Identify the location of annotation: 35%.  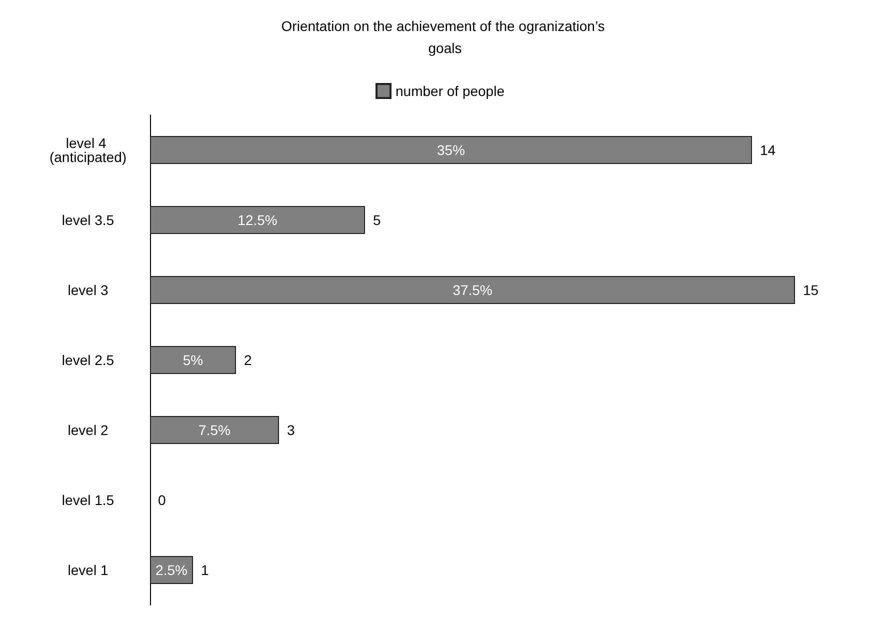
(451, 150).